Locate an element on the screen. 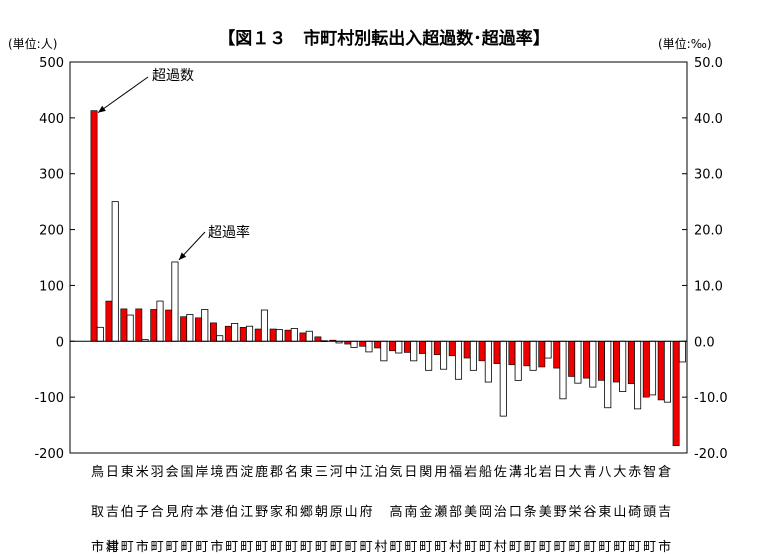 The image size is (773, 554). x-category-label: 岡 is located at coordinates (485, 512).